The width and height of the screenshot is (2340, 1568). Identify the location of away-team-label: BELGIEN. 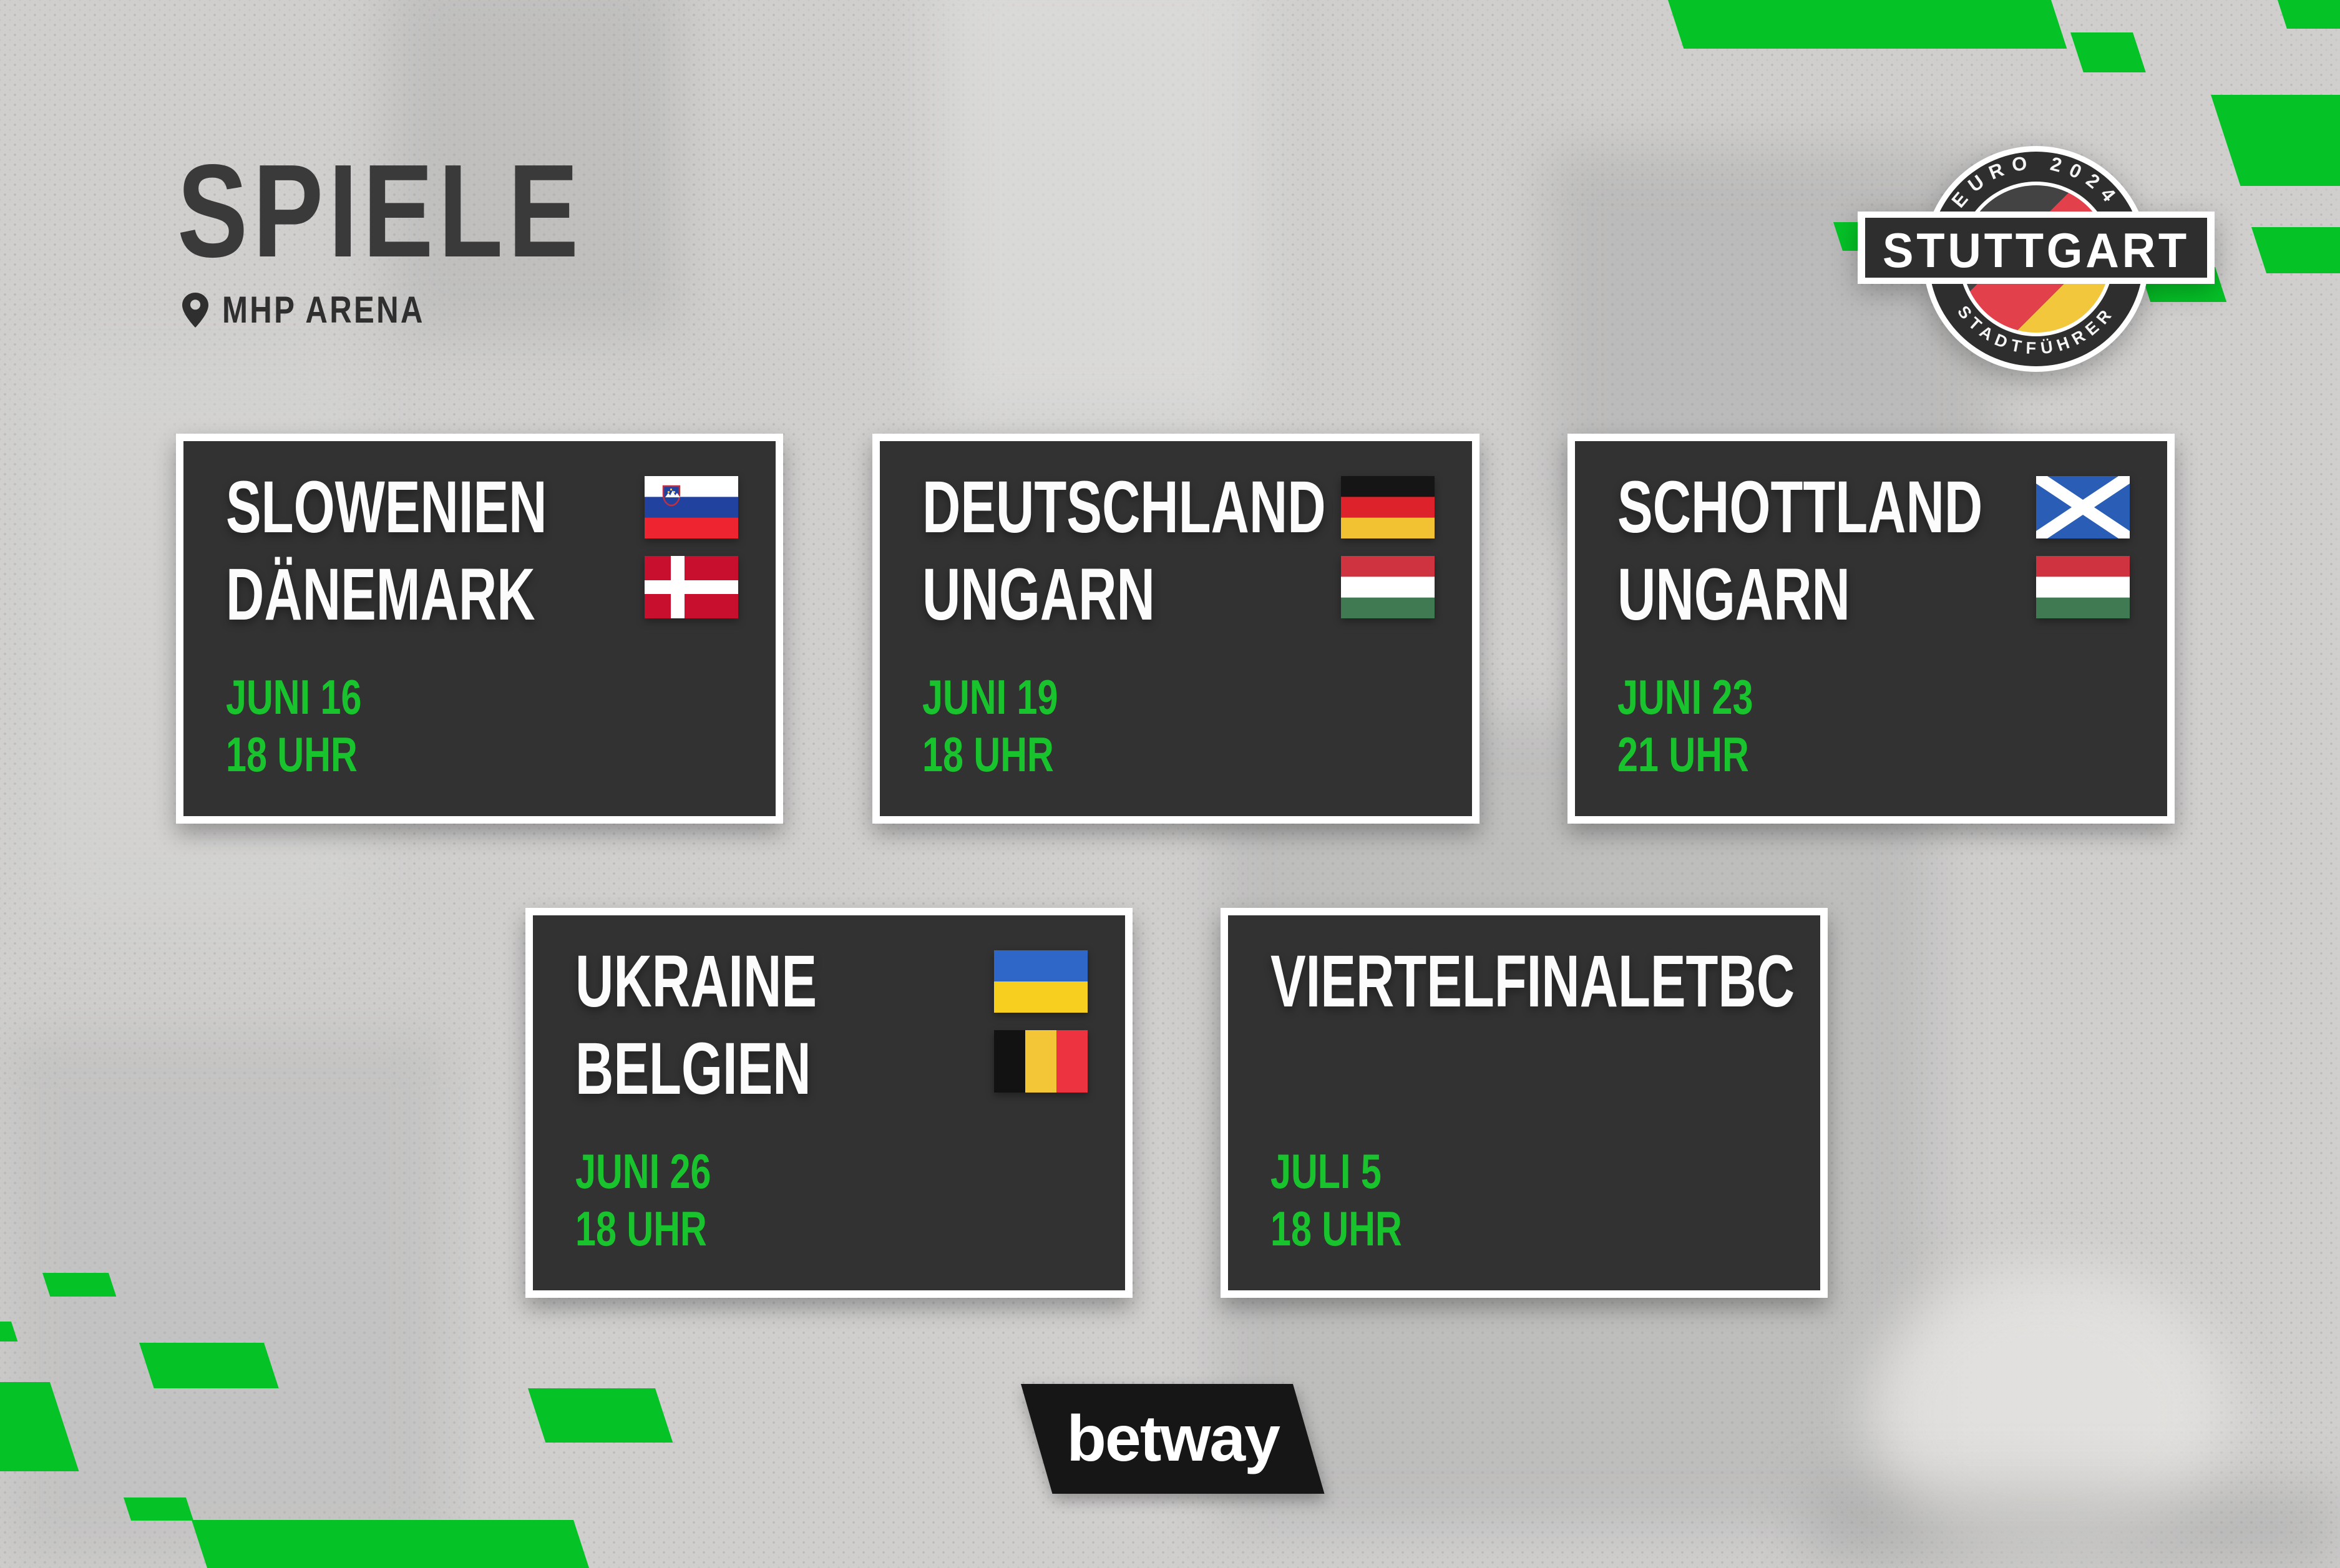
(693, 1069).